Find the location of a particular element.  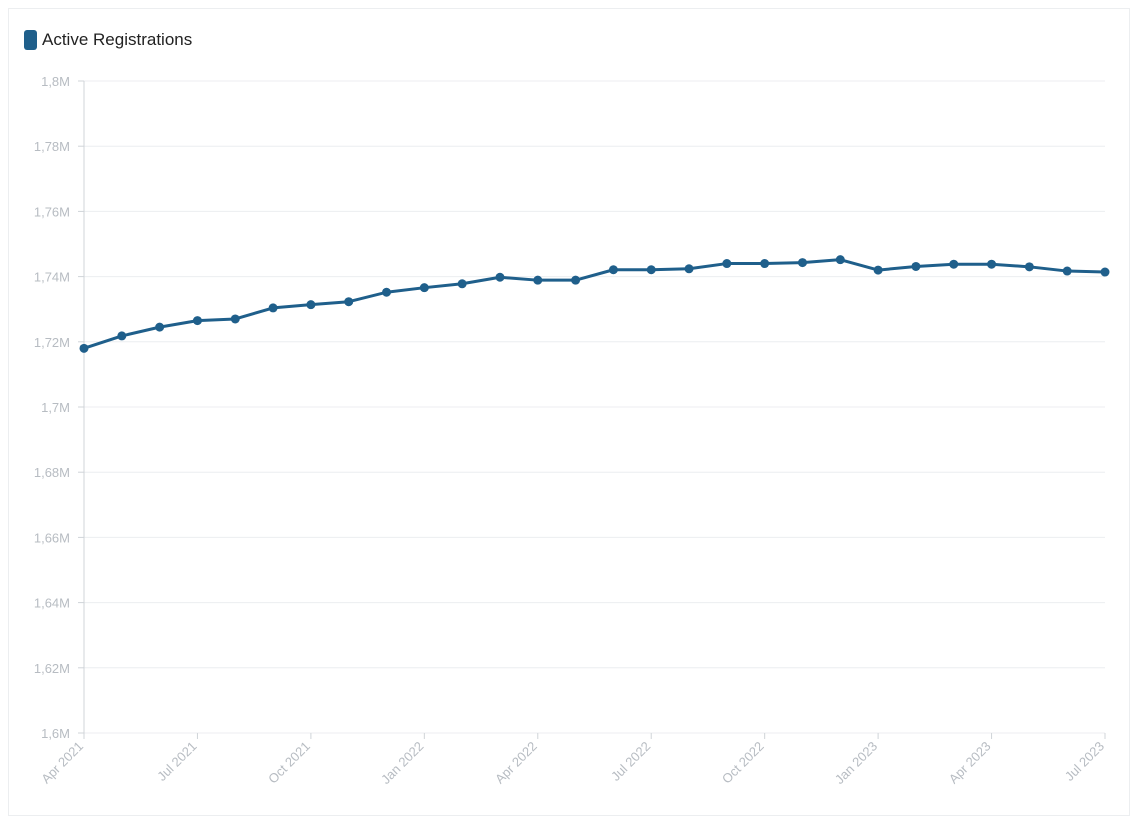

x-tick-label: Apr 2021 is located at coordinates (62, 763).